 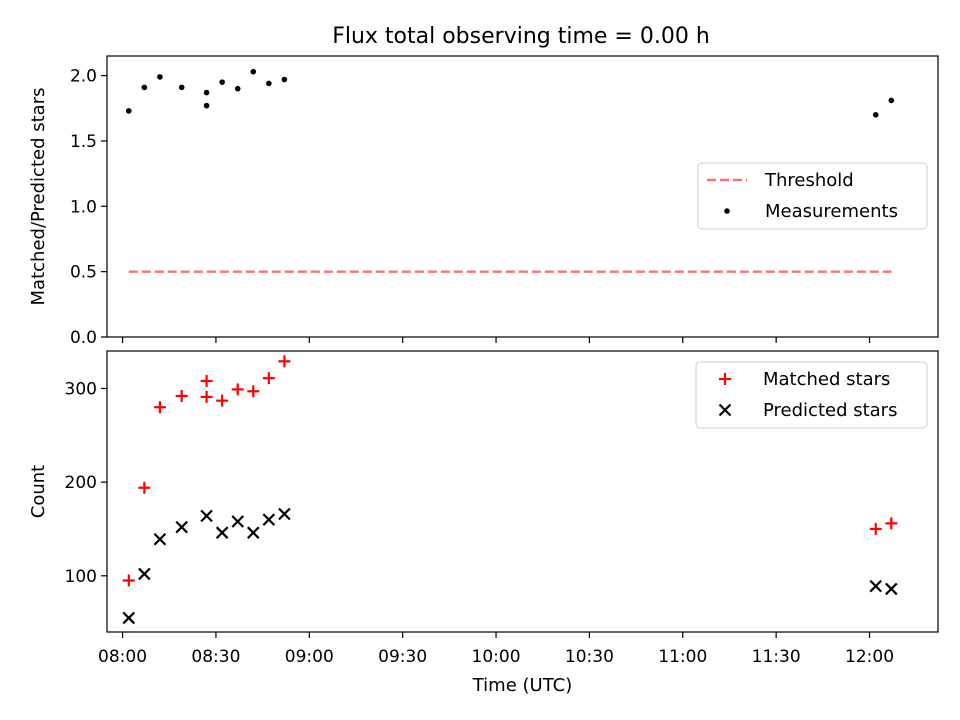 What do you see at coordinates (83, 207) in the screenshot?
I see `y-tick-label: 1.0` at bounding box center [83, 207].